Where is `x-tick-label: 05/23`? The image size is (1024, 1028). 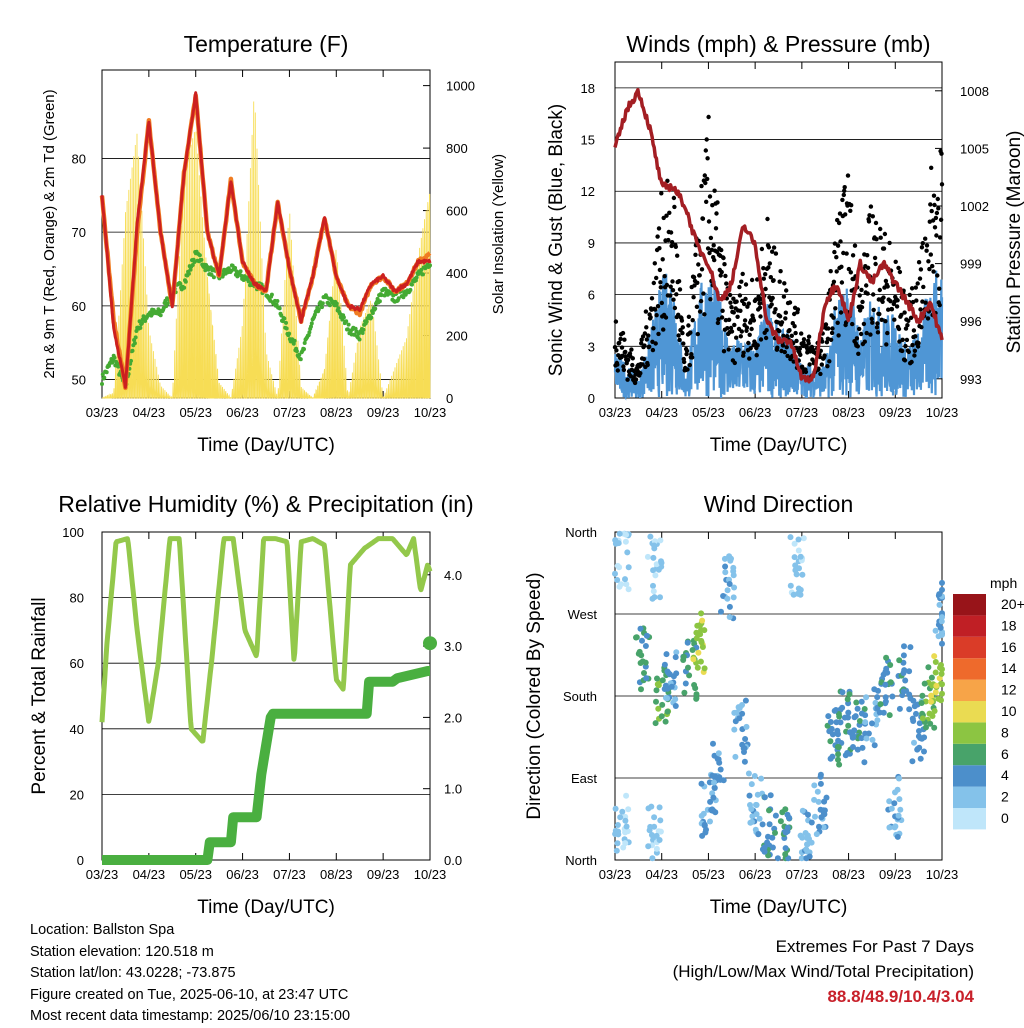 x-tick-label: 05/23 is located at coordinates (195, 412).